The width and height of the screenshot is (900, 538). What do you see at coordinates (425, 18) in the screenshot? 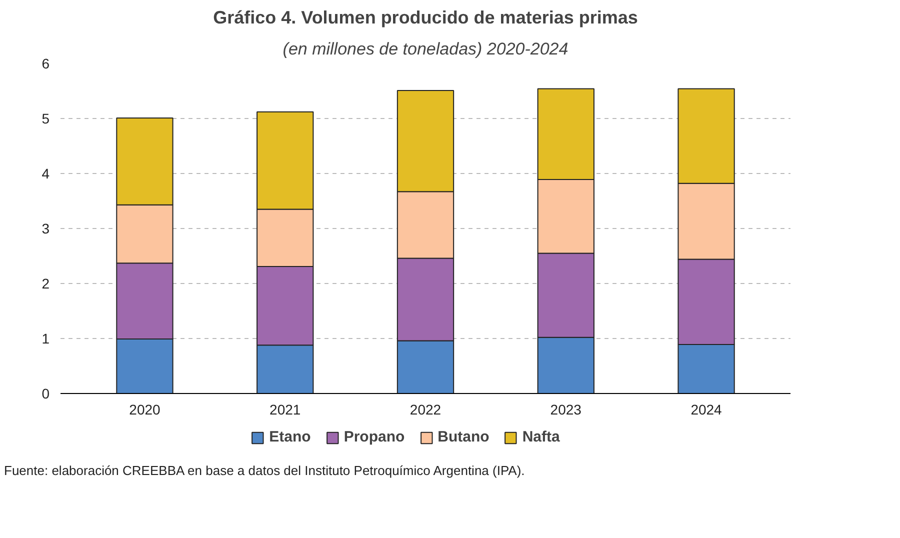
I see `chart-title: Gráfico 4. Volumen producido de materias primas` at bounding box center [425, 18].